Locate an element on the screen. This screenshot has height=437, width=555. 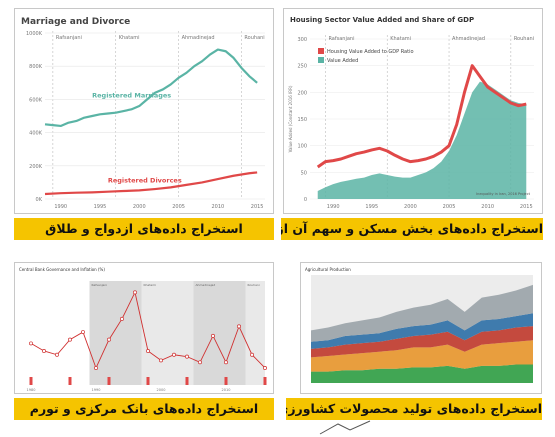
y-tick-label: 400K is located at coordinates (36, 134).